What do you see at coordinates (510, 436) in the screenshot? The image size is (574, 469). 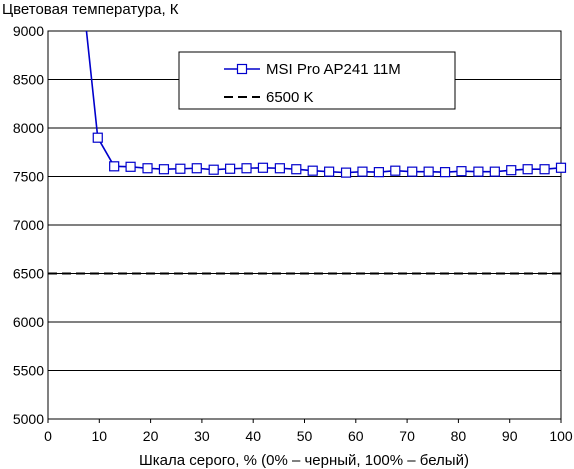 I see `x-tick-label: 90` at bounding box center [510, 436].